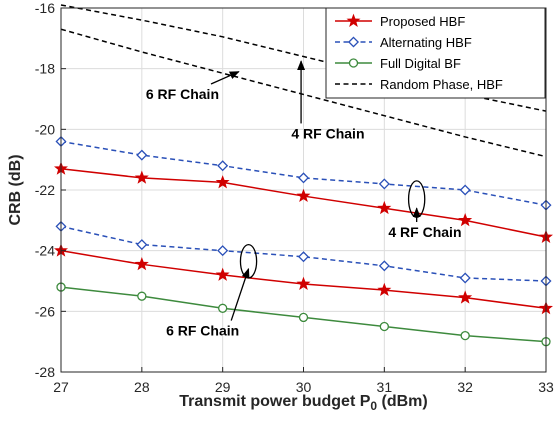 The image size is (554, 442). Describe the element at coordinates (45, 129) in the screenshot. I see `y-tick-label-4: -20` at that location.